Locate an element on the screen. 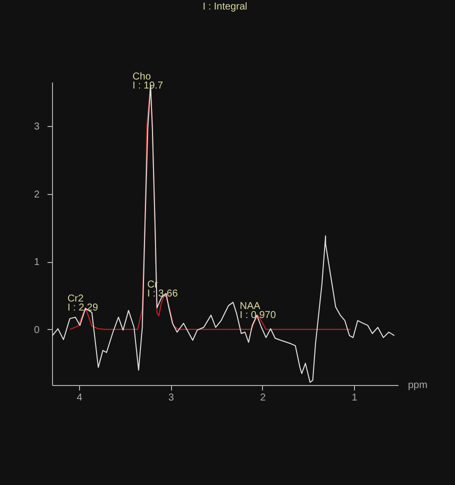 This screenshot has height=485, width=455. annotation: NAA I : 0.970 is located at coordinates (258, 311).